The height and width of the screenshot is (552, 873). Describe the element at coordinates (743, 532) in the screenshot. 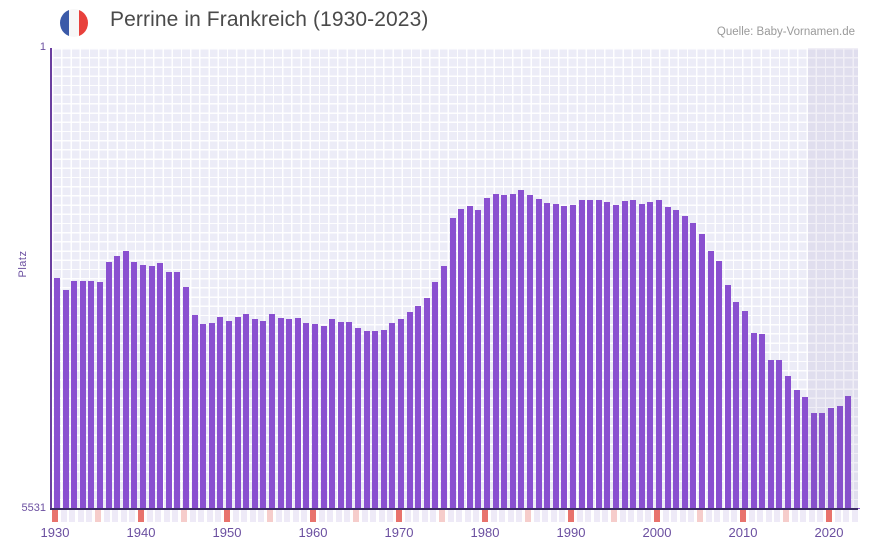

I see `x-axis-tick-label: 2010` at that location.